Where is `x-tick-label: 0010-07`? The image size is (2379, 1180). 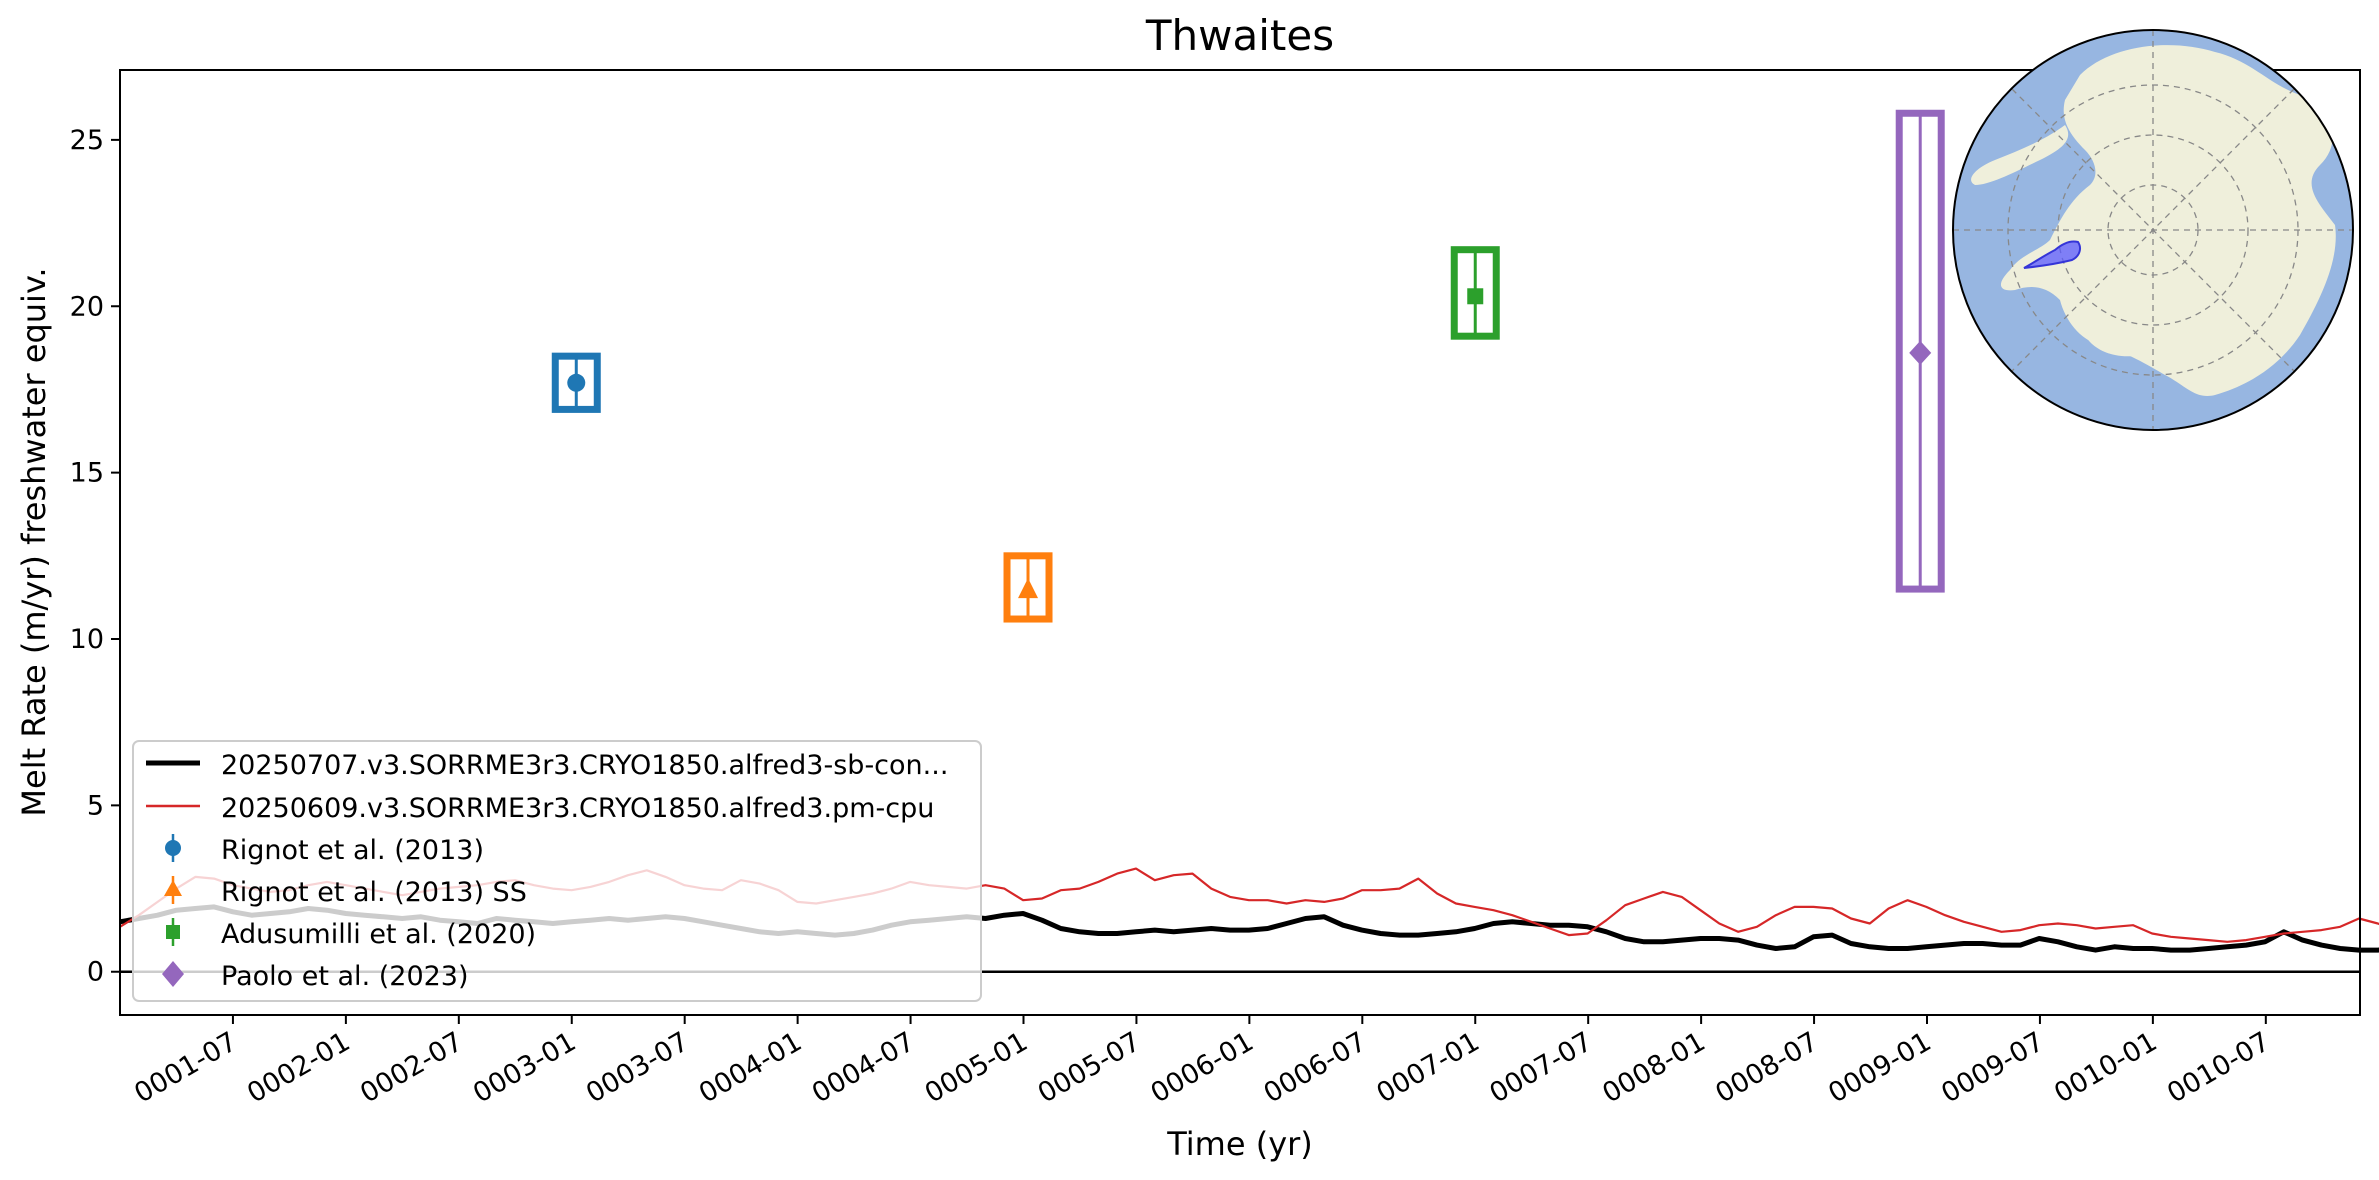 x-tick-label: 0010-07 is located at coordinates (2218, 1067).